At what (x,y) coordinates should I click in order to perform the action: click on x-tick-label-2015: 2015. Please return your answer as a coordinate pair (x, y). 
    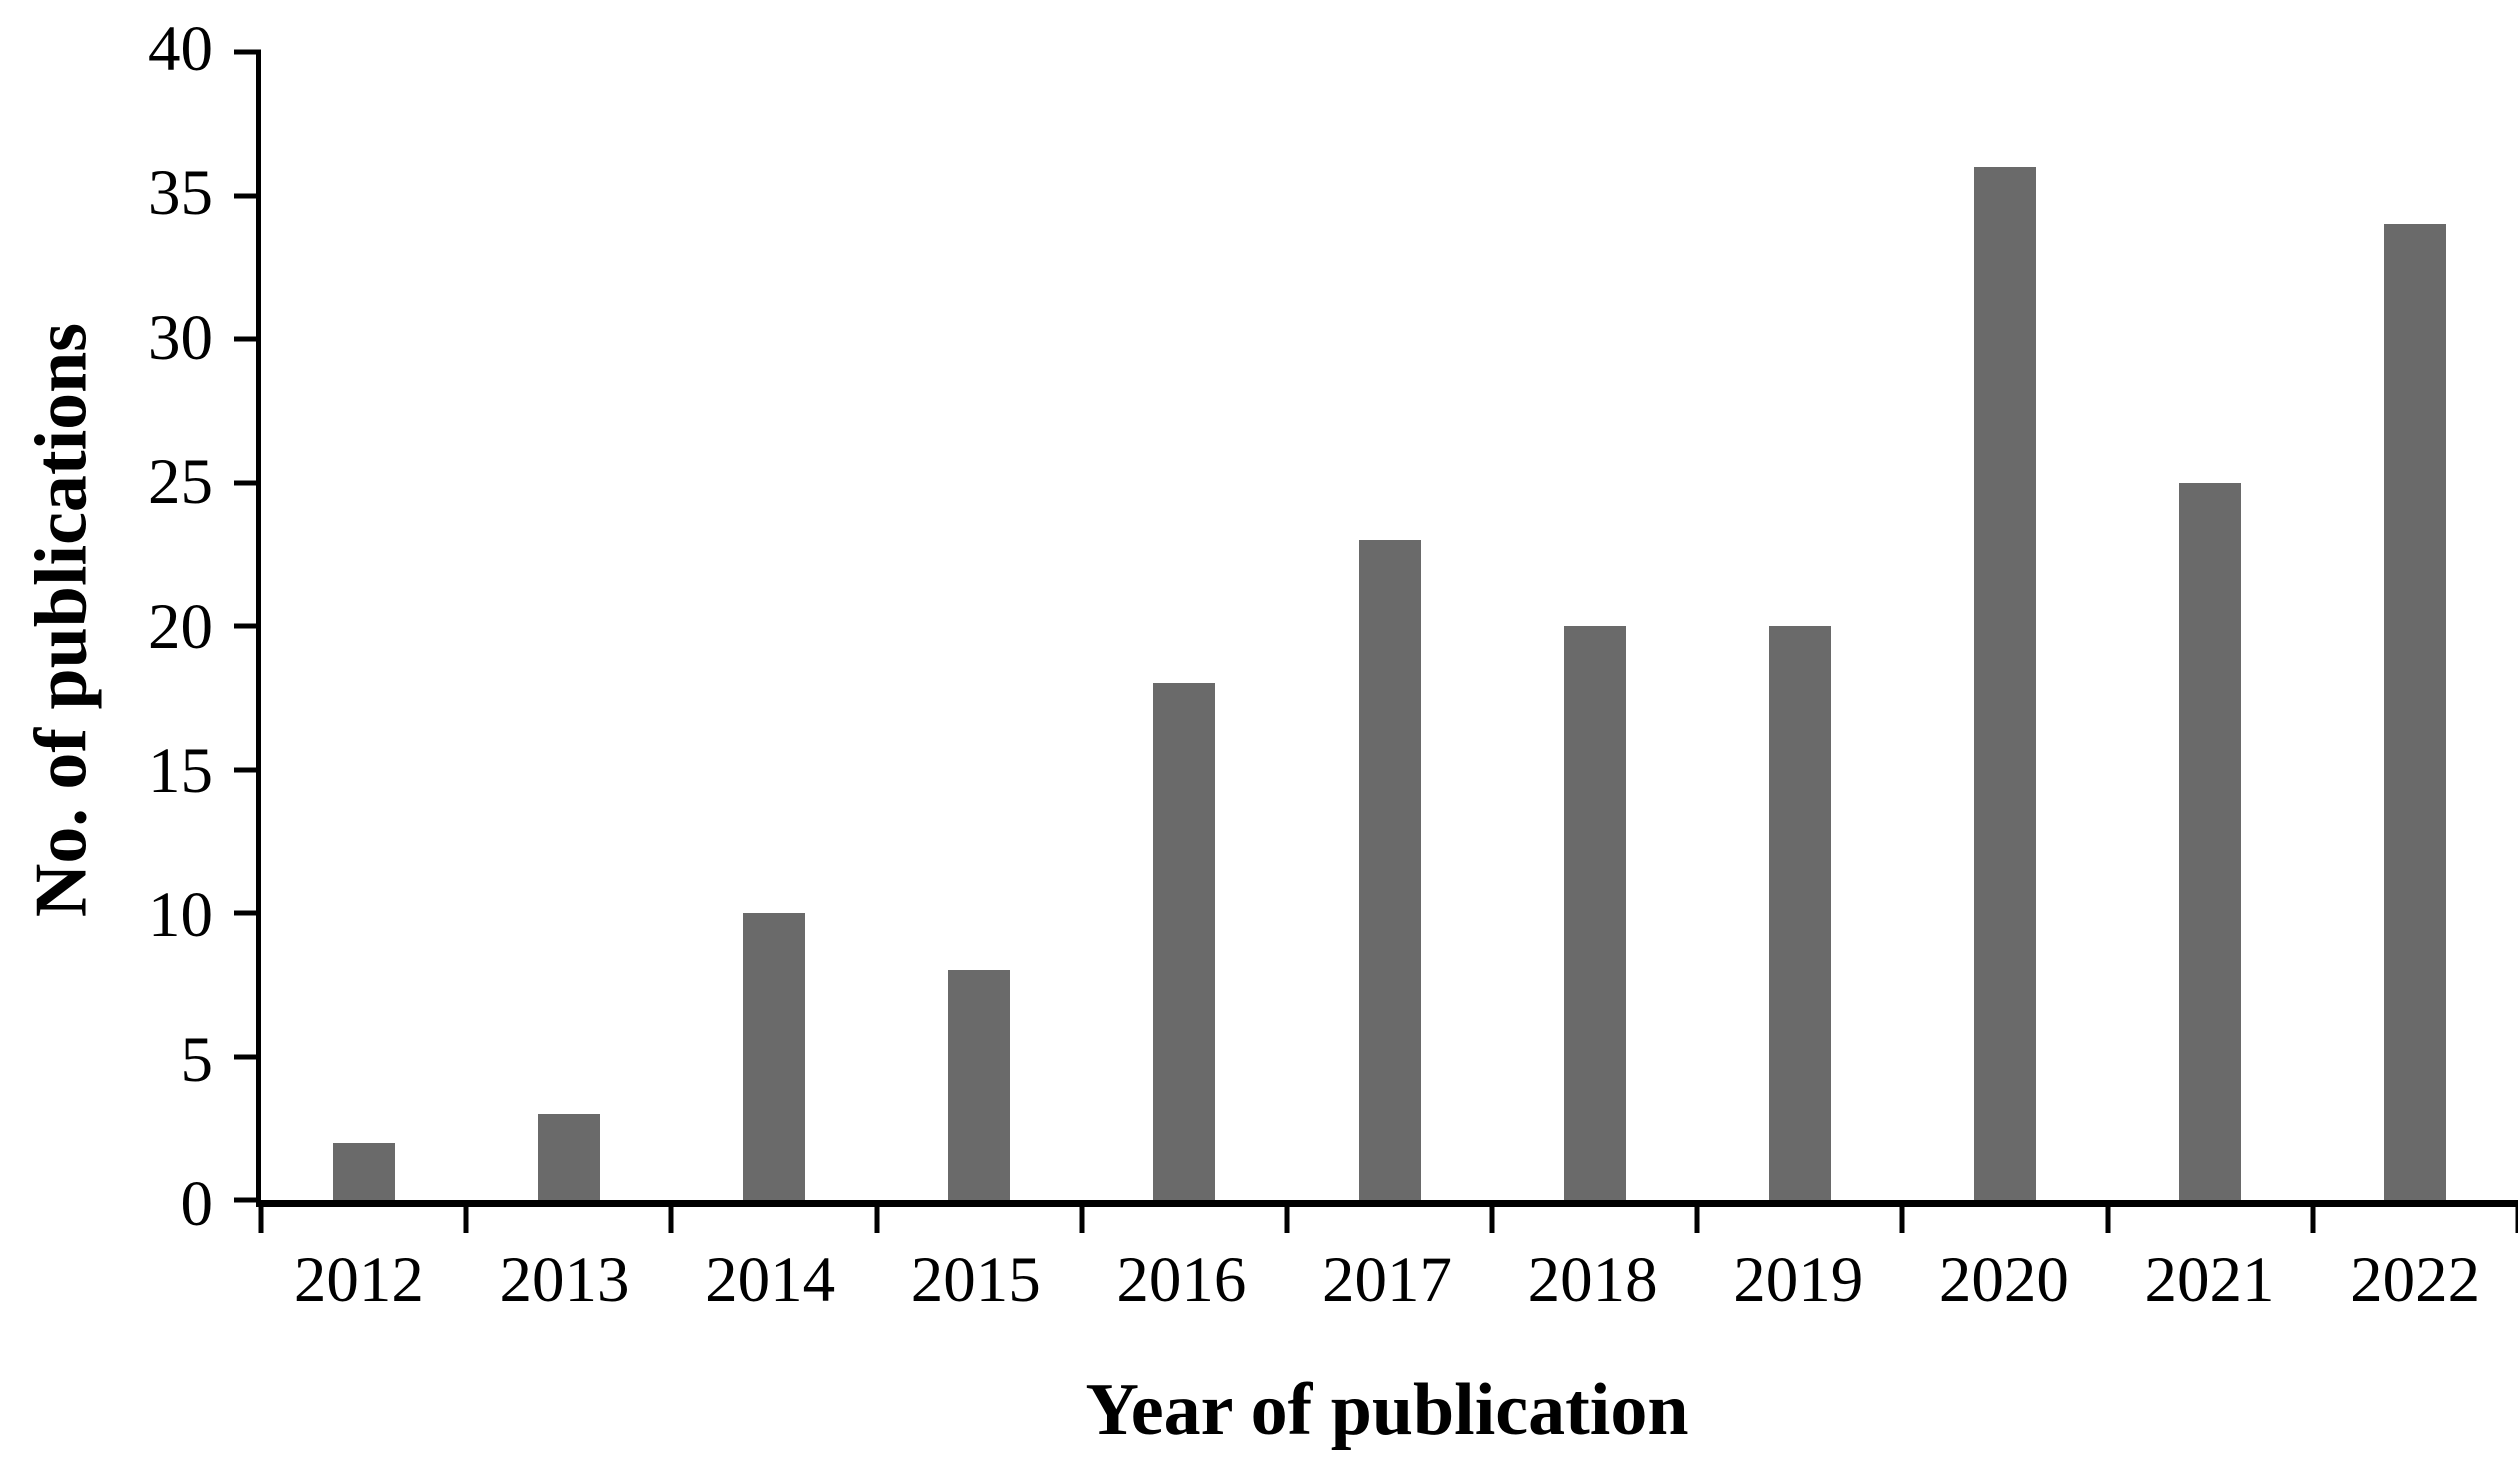
    Looking at the image, I should click on (975, 1280).